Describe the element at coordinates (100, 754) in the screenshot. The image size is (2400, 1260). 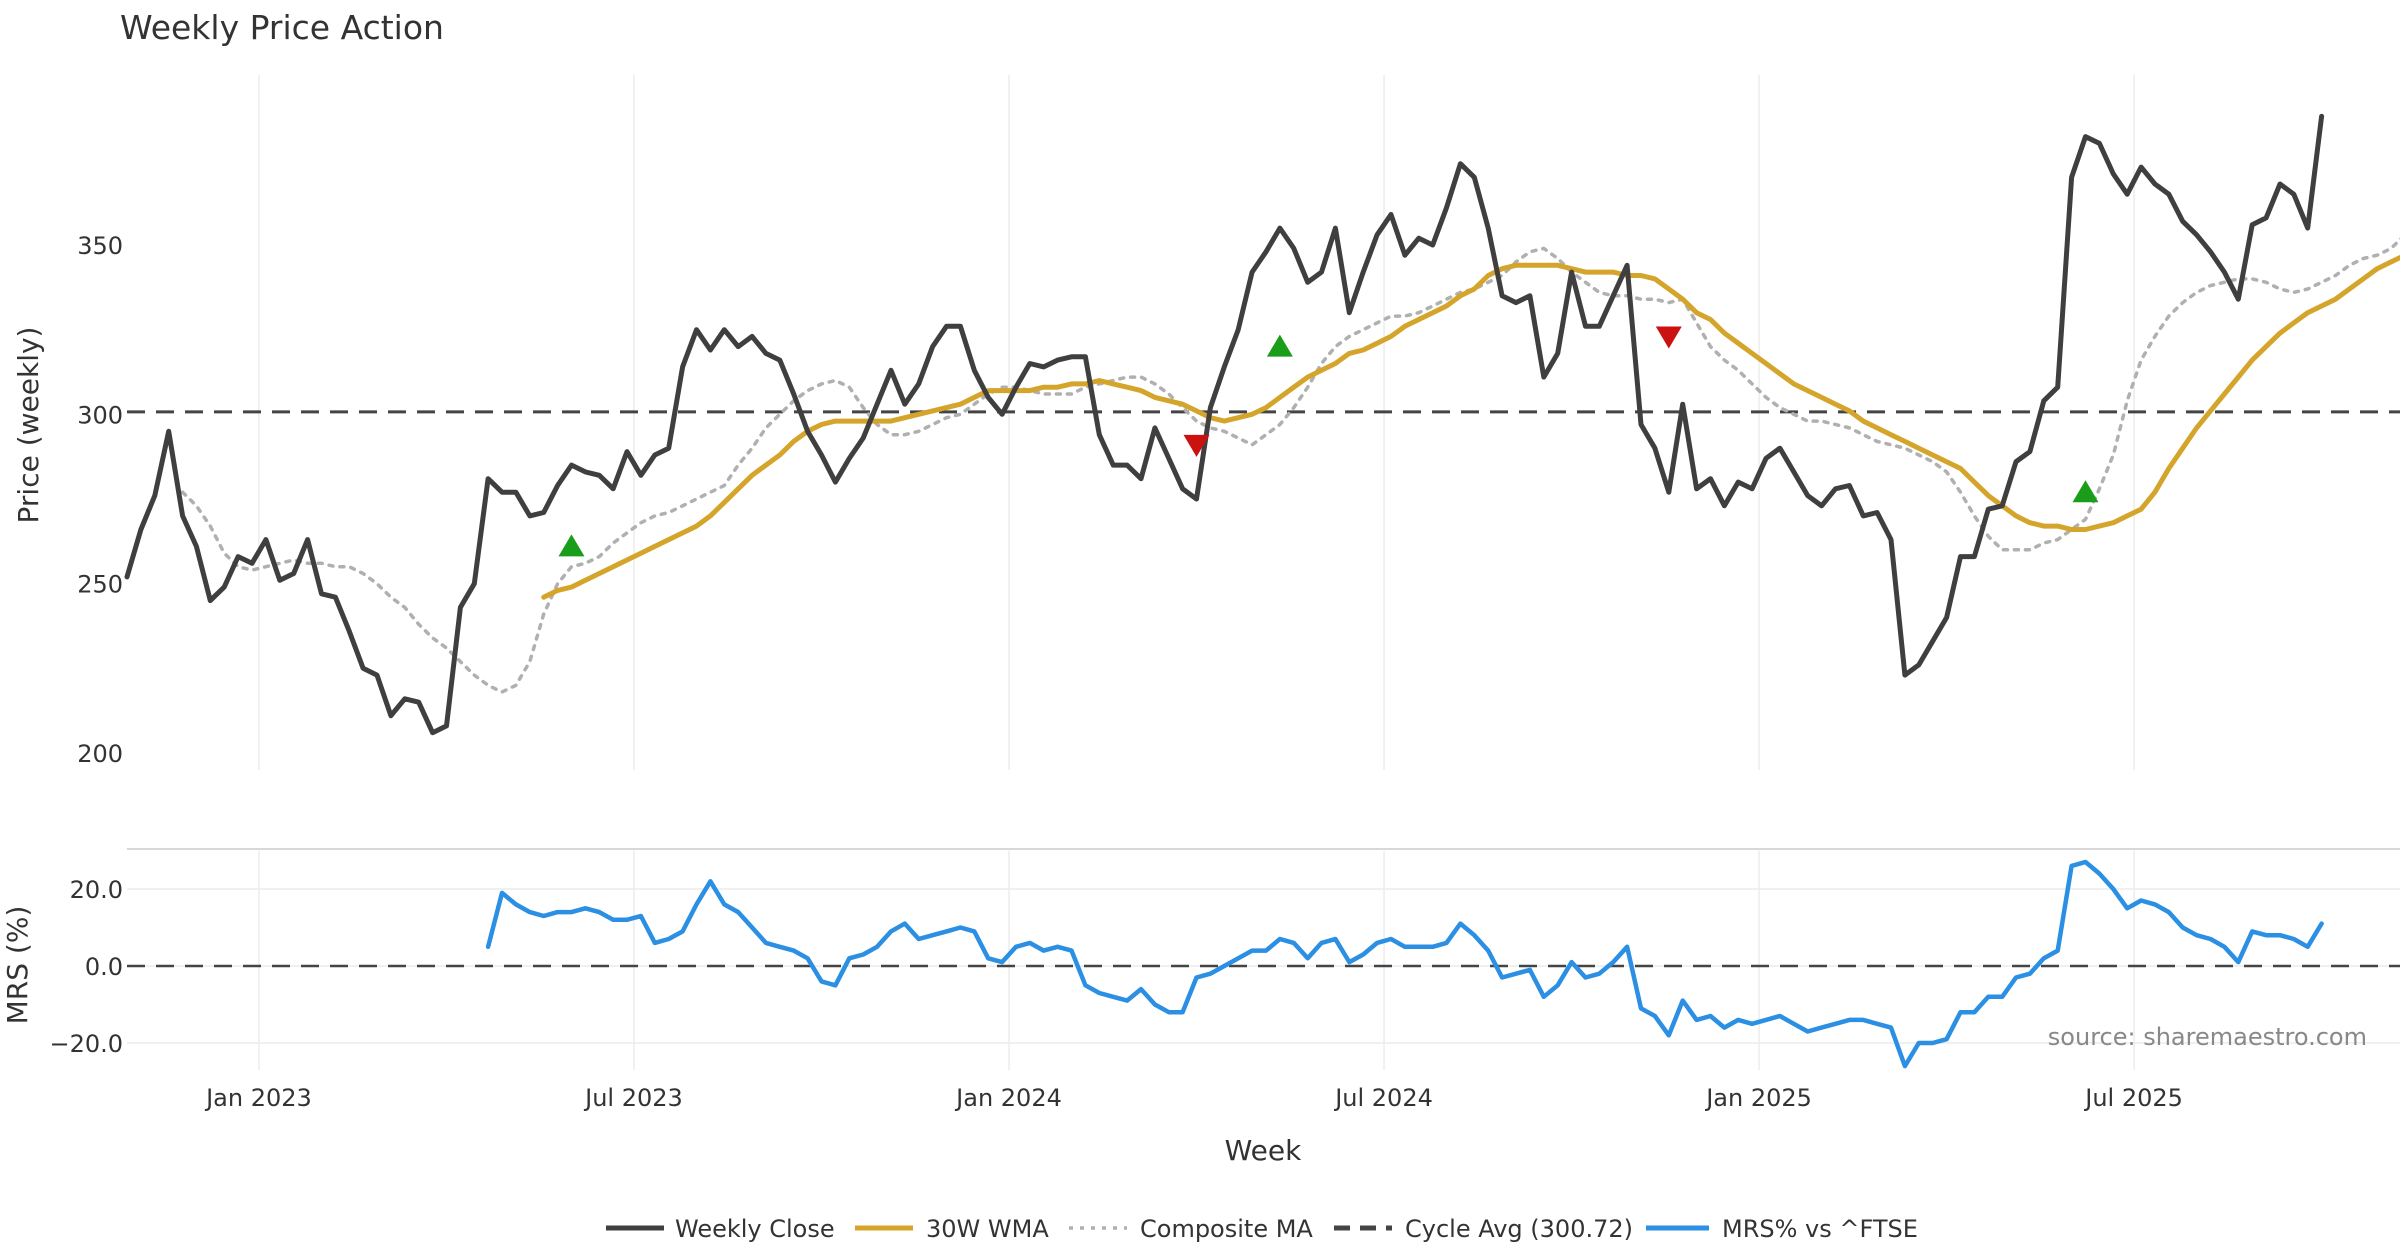
I see `y-tick-label: 200` at that location.